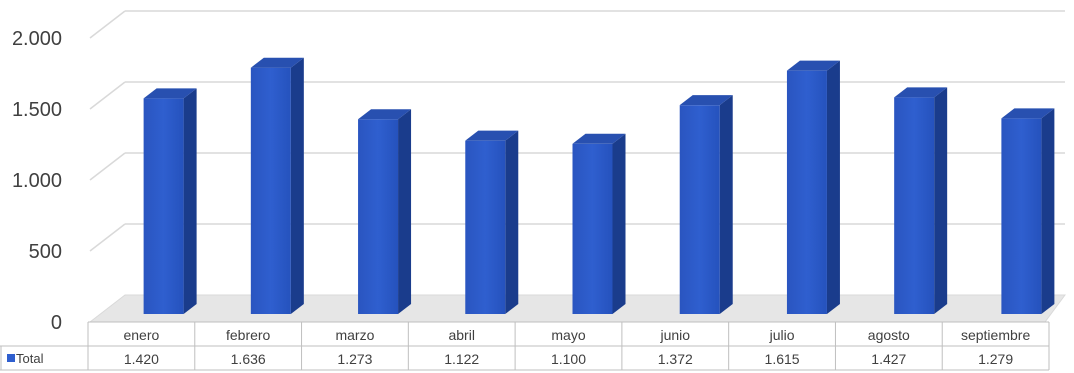 This screenshot has width=1074, height=373. I want to click on legend-swatch, so click(11, 358).